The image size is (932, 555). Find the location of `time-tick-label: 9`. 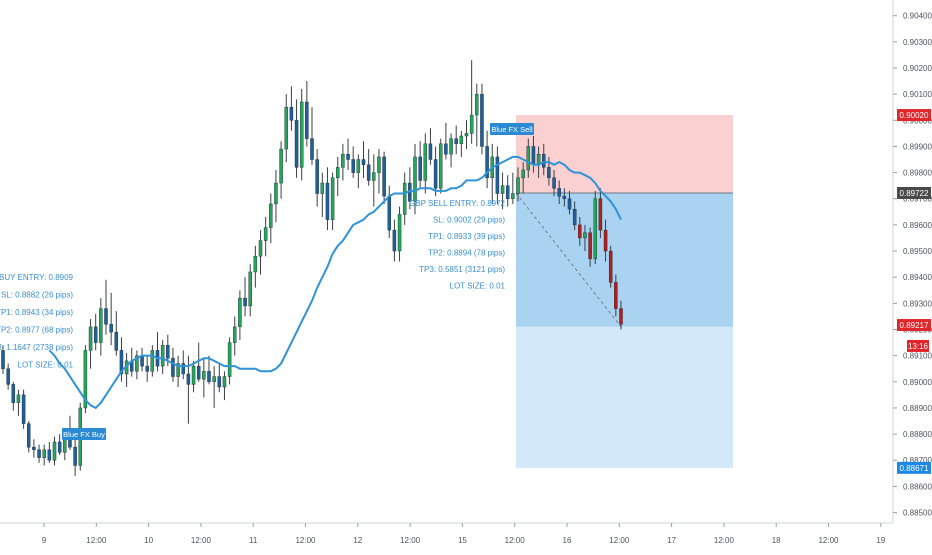

time-tick-label: 9 is located at coordinates (44, 540).